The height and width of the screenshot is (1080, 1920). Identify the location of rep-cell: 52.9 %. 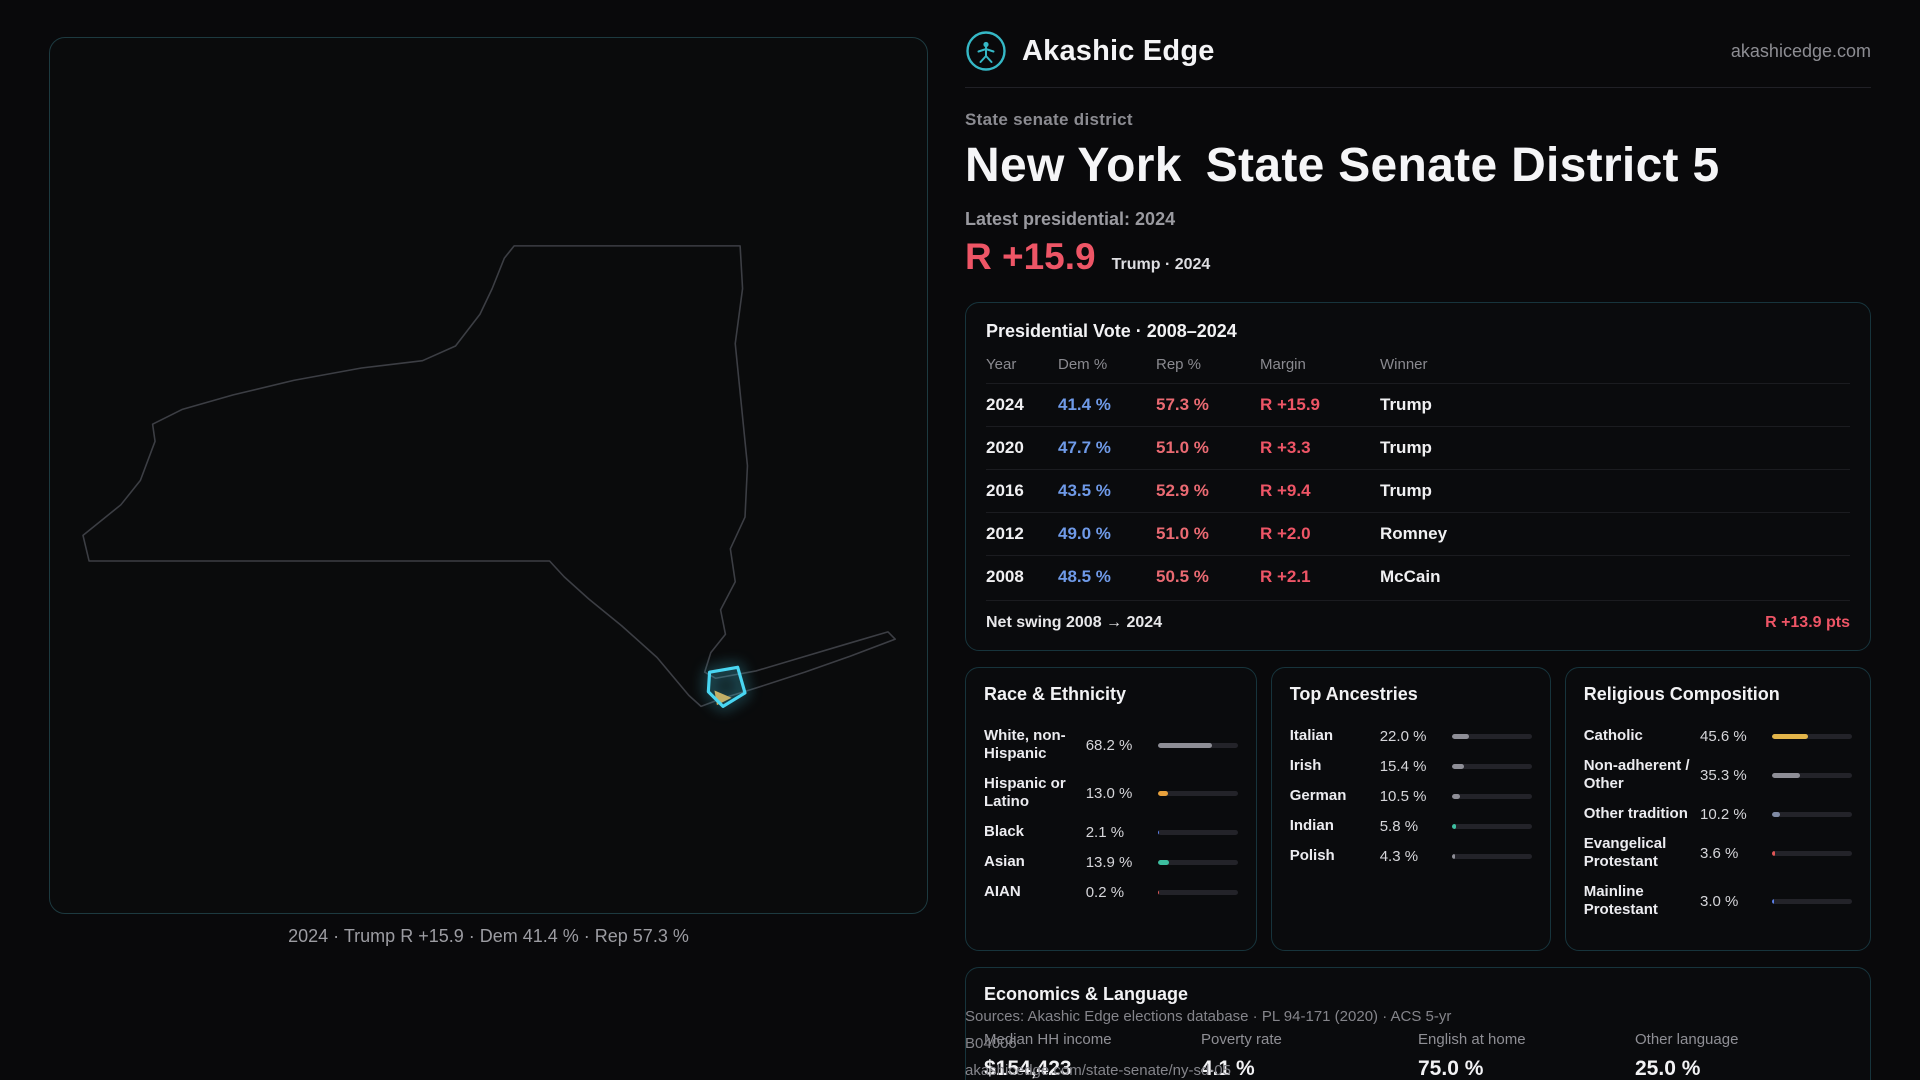
(1182, 490).